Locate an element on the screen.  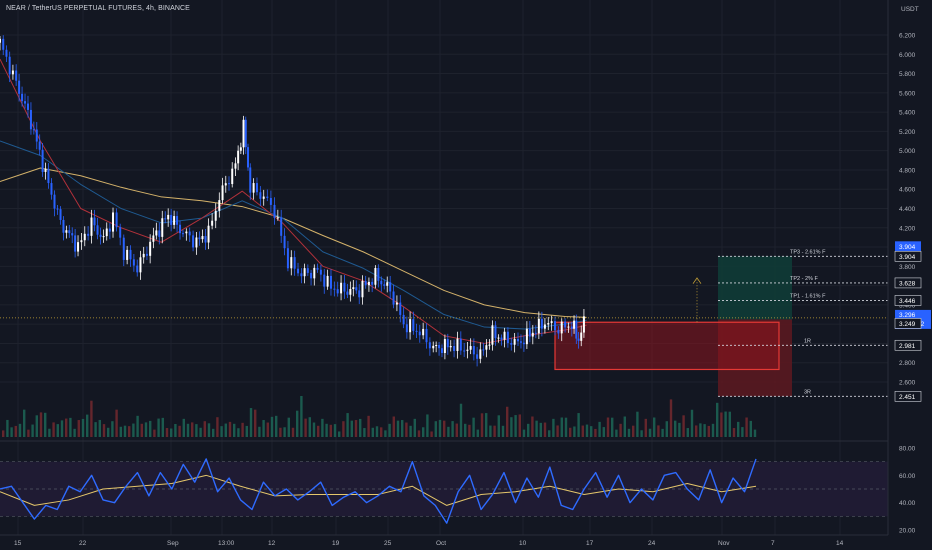
tp3-tag-2: 3.904 is located at coordinates (907, 257).